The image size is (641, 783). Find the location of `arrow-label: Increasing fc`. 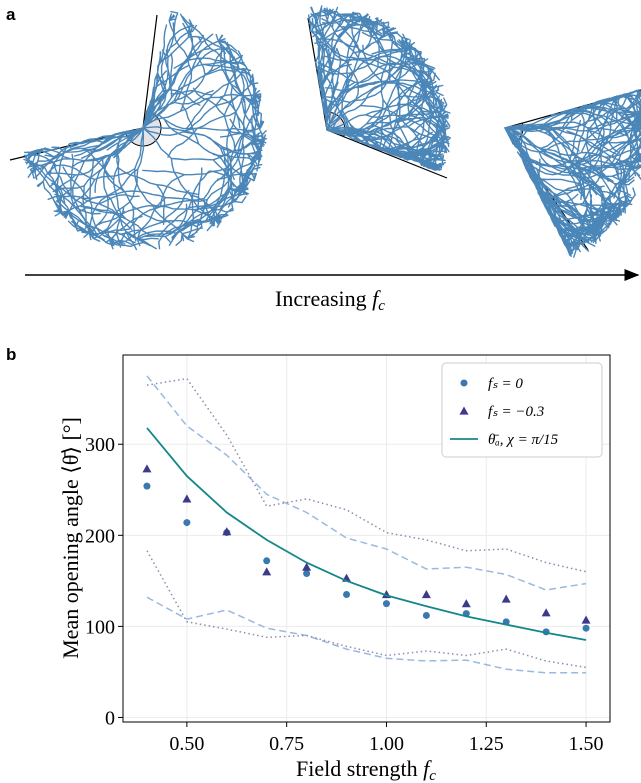

arrow-label: Increasing fc is located at coordinates (330, 300).